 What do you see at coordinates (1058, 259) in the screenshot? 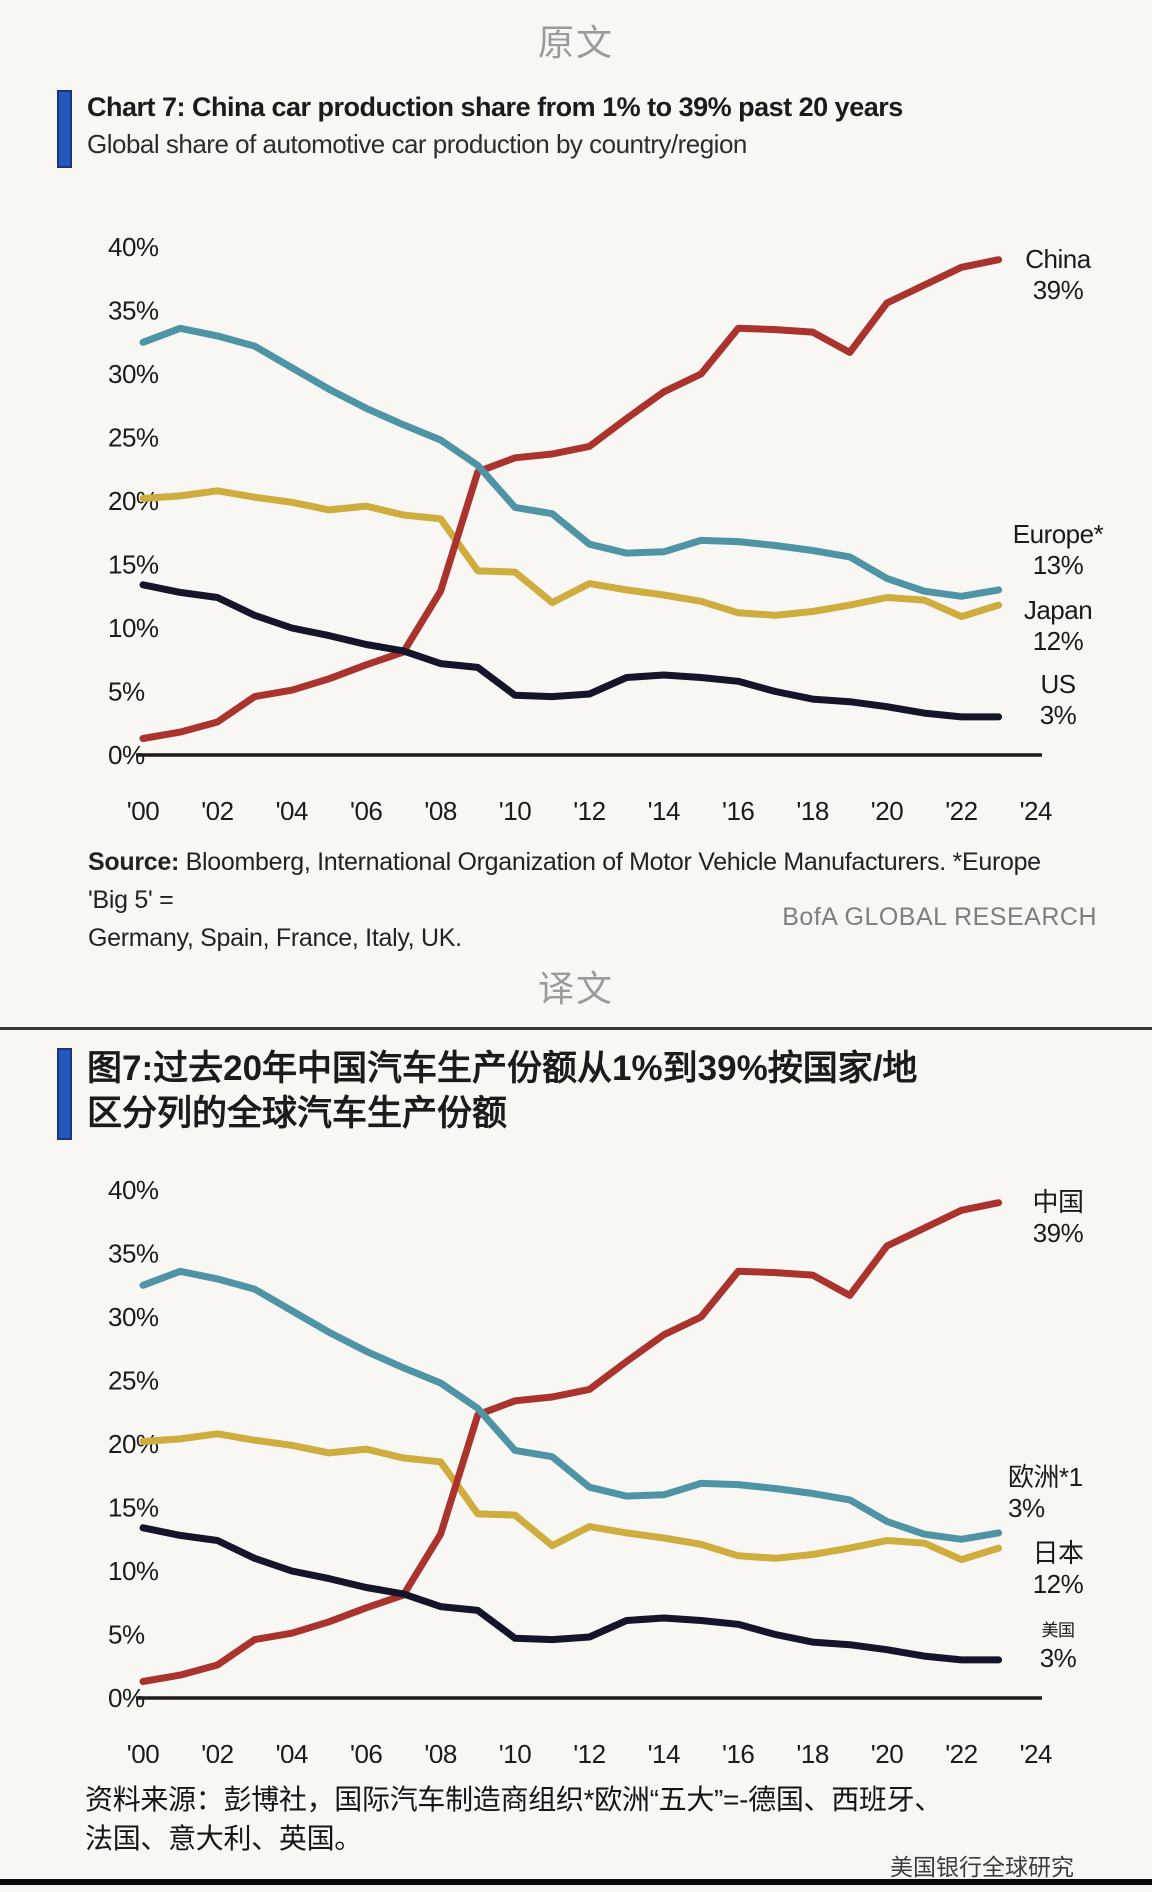
I see `series-label-china: China` at bounding box center [1058, 259].